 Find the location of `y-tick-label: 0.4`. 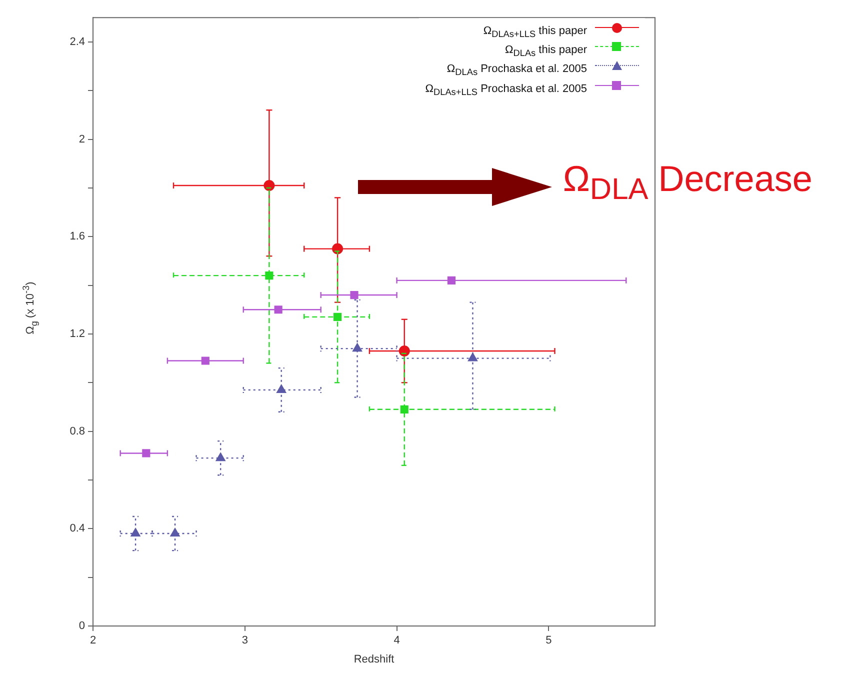

y-tick-label: 0.4 is located at coordinates (77, 528).